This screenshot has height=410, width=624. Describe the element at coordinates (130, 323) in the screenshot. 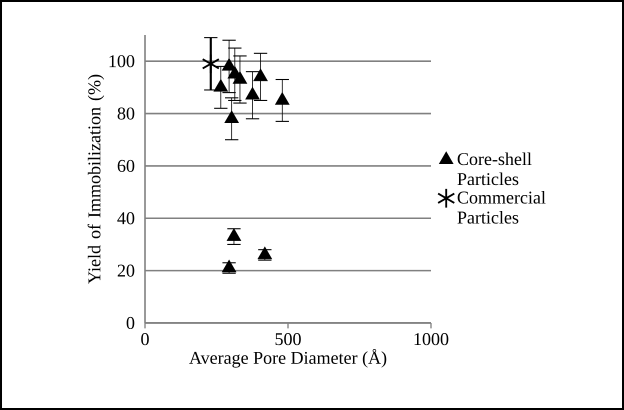

I see `y-tick-label: 0` at that location.